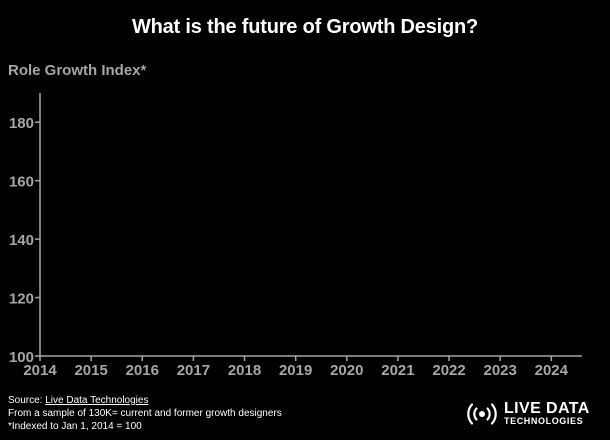  I want to click on x-tick-label: 2015, so click(90, 370).